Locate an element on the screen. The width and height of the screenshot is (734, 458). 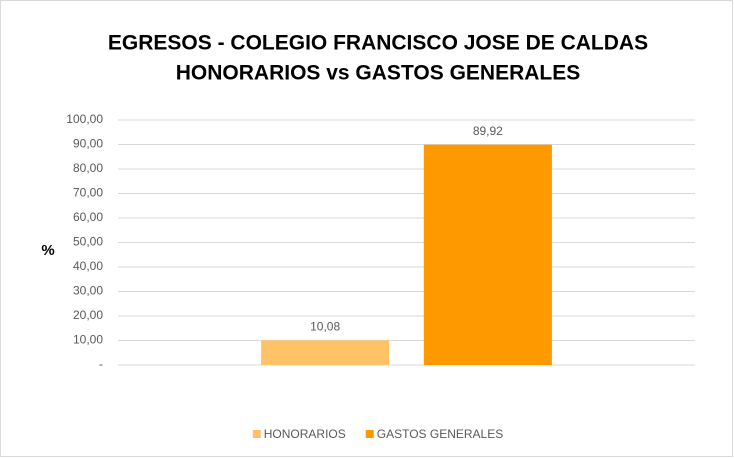
chart-title: HONORARIOS vs GASTOS GENERALES is located at coordinates (378, 73).